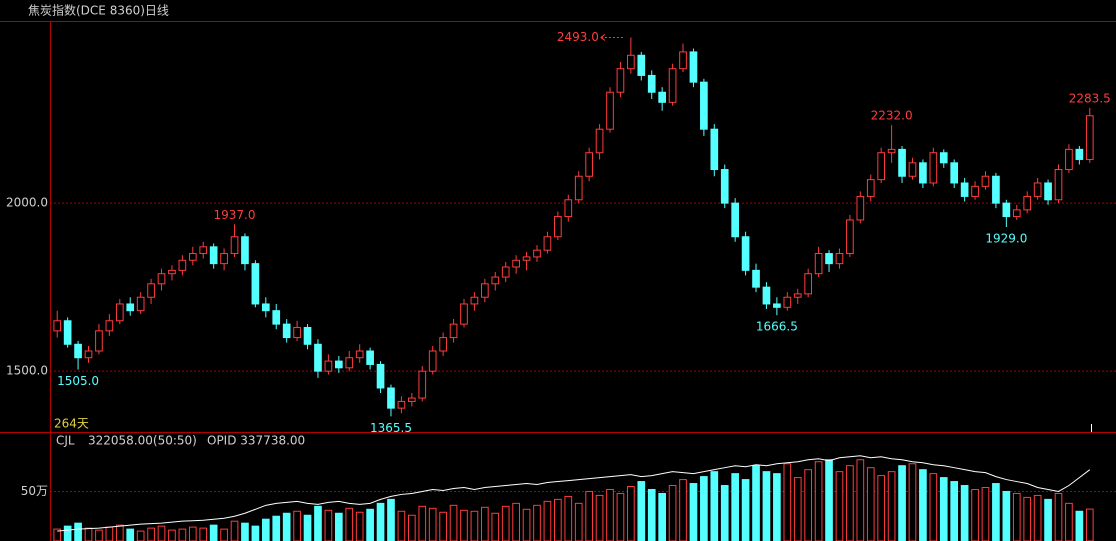 The width and height of the screenshot is (1116, 541). I want to click on period-label: 264天, so click(71, 424).